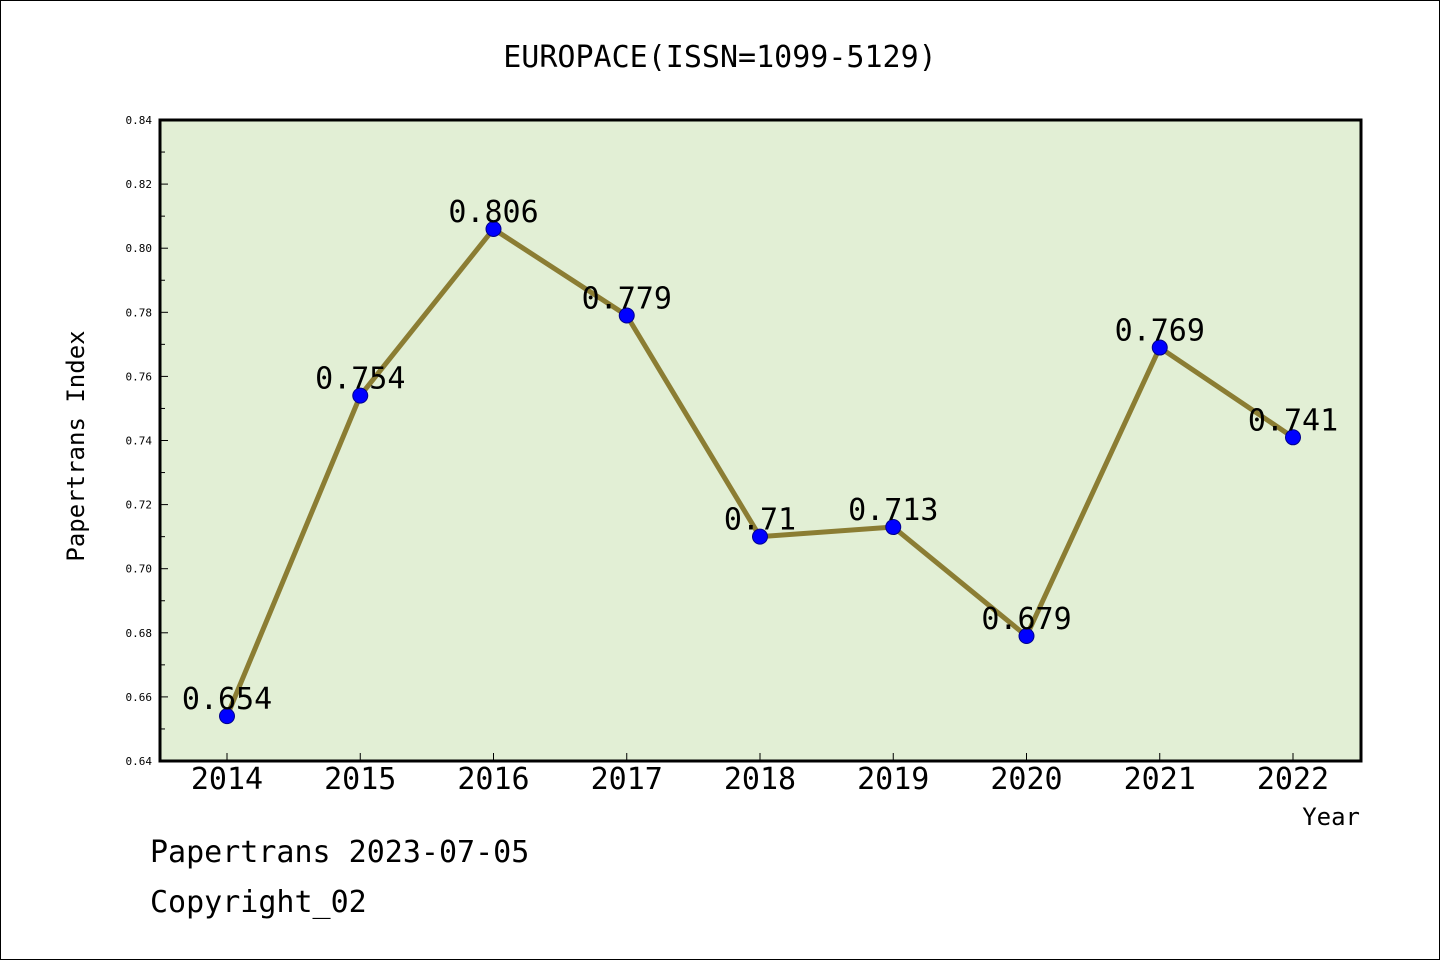 The image size is (1440, 964). Describe the element at coordinates (1026, 779) in the screenshot. I see `x-tick-label: 2020` at that location.